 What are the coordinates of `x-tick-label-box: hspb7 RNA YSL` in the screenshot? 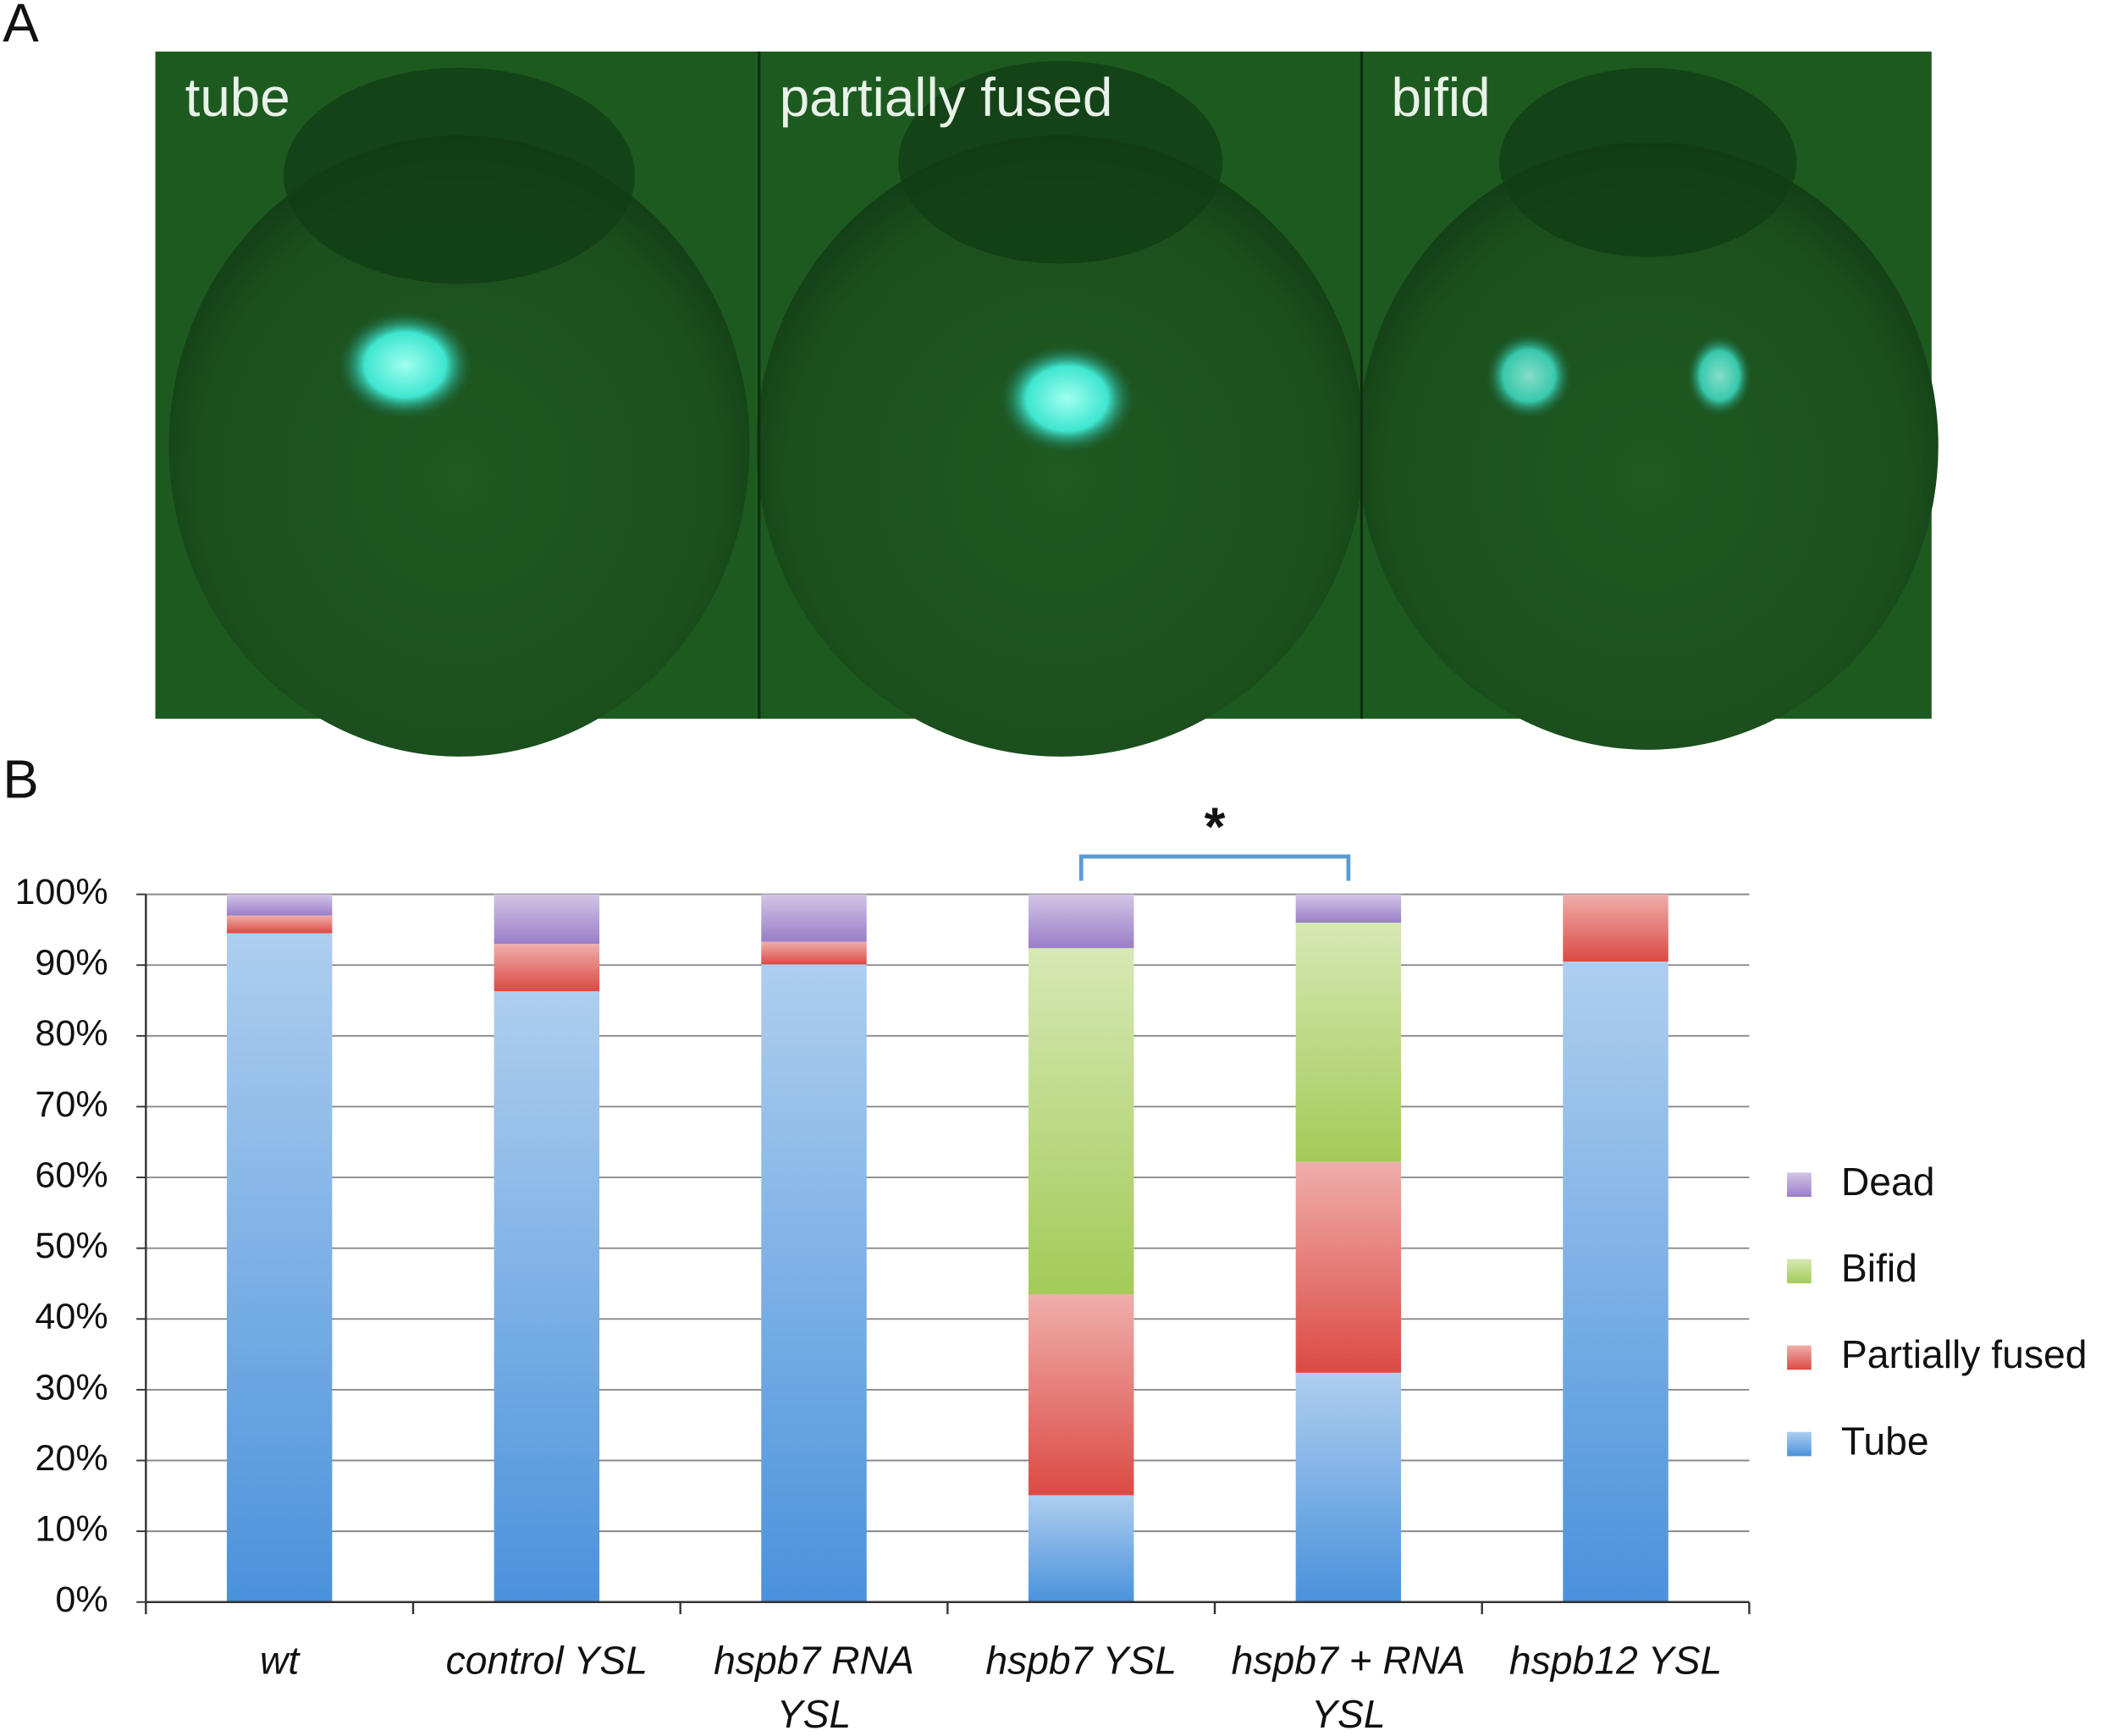 It's located at (814, 1688).